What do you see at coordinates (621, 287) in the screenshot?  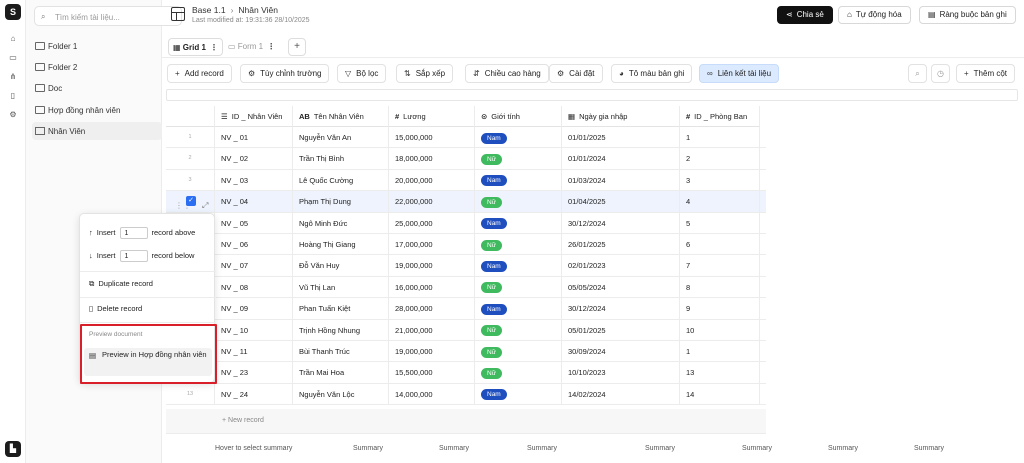 I see `cell-date: 05/05/2024` at bounding box center [621, 287].